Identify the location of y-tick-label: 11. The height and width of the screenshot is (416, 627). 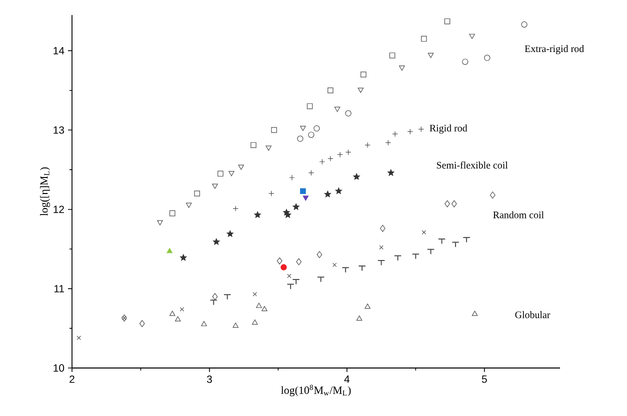
(59, 288).